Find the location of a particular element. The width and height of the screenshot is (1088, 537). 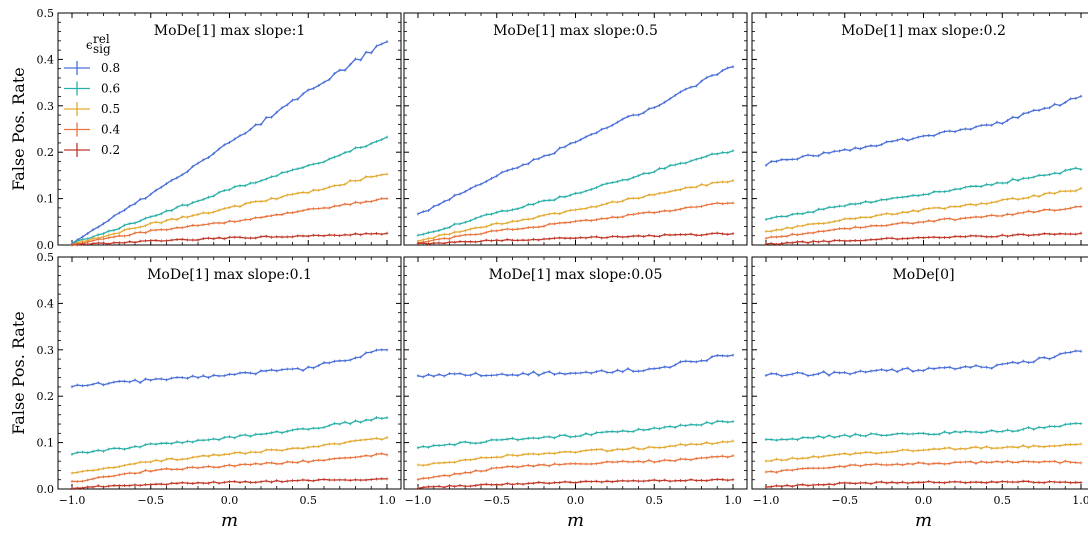

panel-title: MoDe[1] max slope:0.1 is located at coordinates (229, 275).